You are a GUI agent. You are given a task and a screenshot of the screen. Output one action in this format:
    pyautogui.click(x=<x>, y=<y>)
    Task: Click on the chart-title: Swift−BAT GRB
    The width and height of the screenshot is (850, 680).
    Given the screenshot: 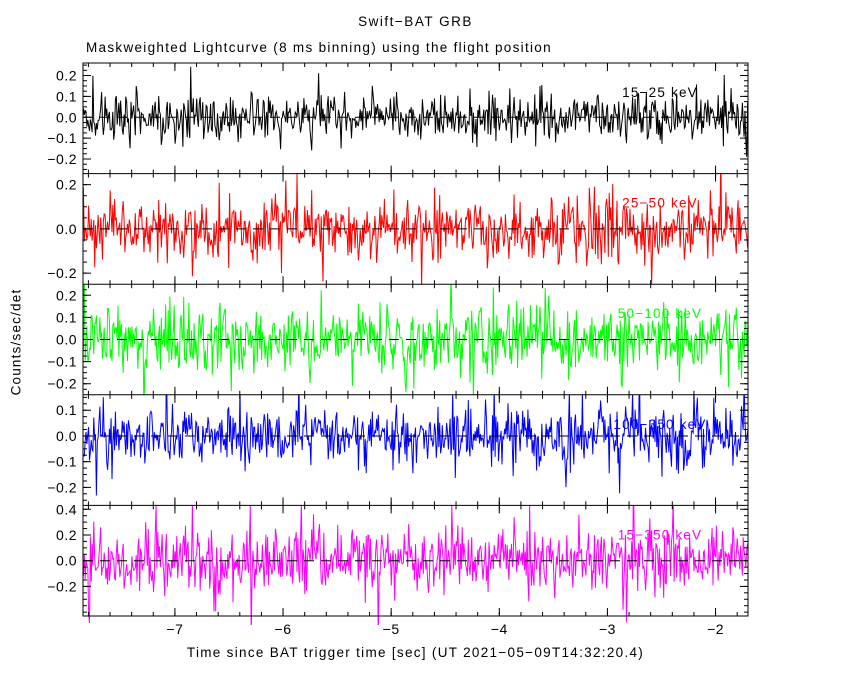 What is the action you would take?
    pyautogui.click(x=415, y=21)
    